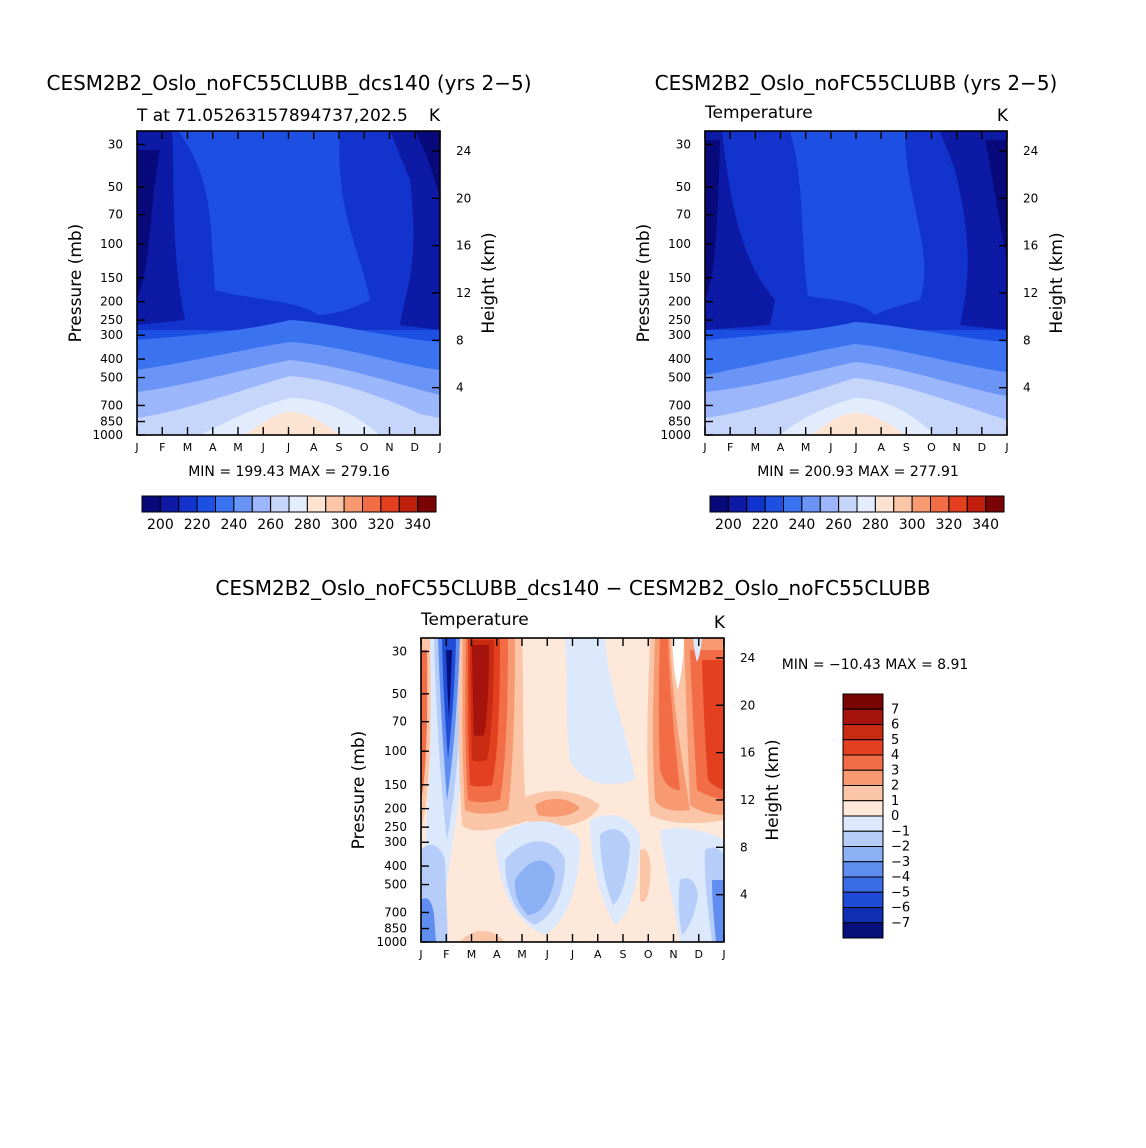  Describe the element at coordinates (463, 246) in the screenshot. I see `height-tick-label: 16` at that location.